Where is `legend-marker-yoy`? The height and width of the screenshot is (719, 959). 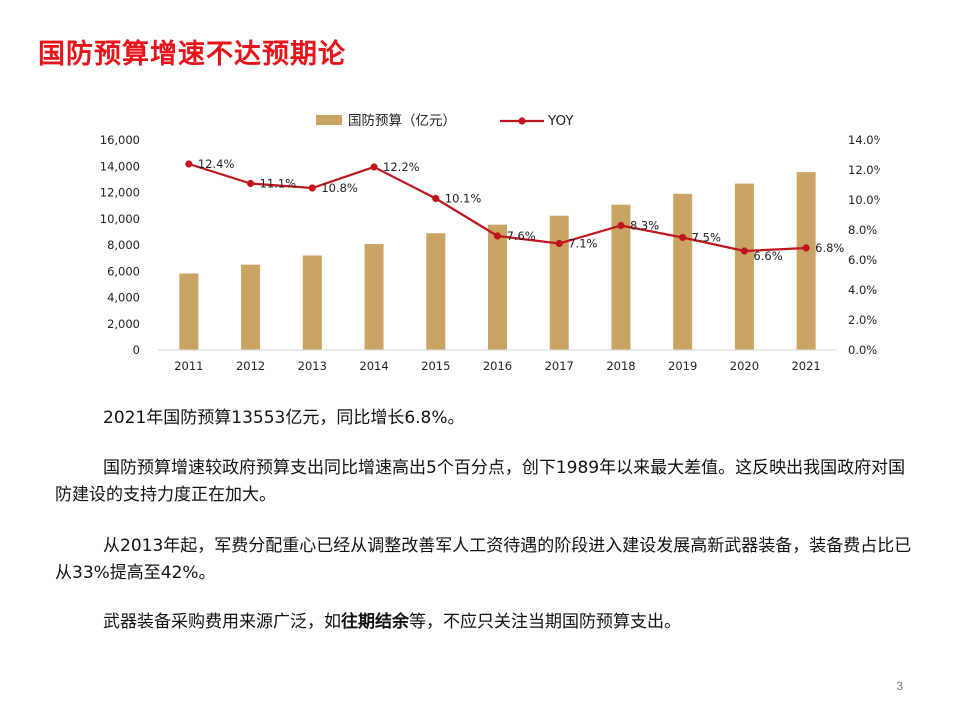
legend-marker-yoy is located at coordinates (522, 121).